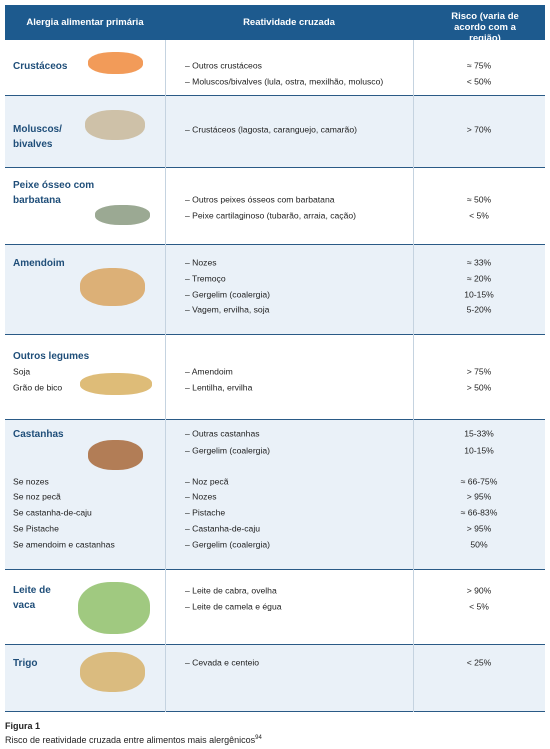 The image size is (550, 749). Describe the element at coordinates (223, 528) in the screenshot. I see `reactivity-item: – Castanha-de-caju` at that location.